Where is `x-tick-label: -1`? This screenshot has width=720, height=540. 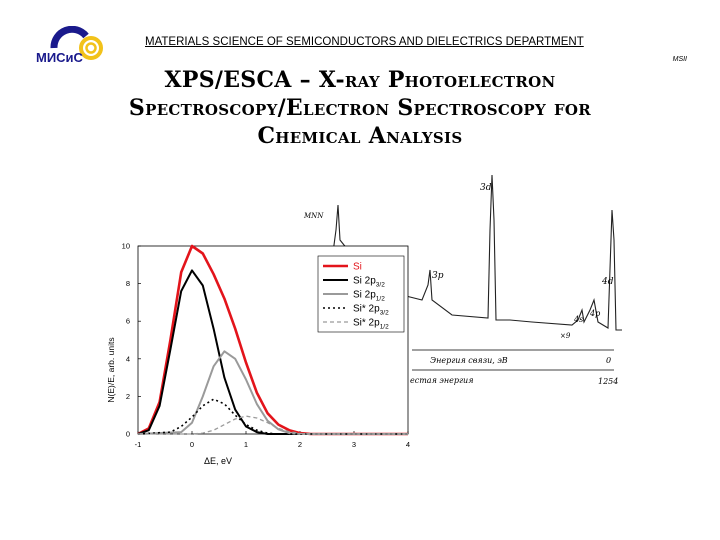 x-tick-label: -1 is located at coordinates (138, 444).